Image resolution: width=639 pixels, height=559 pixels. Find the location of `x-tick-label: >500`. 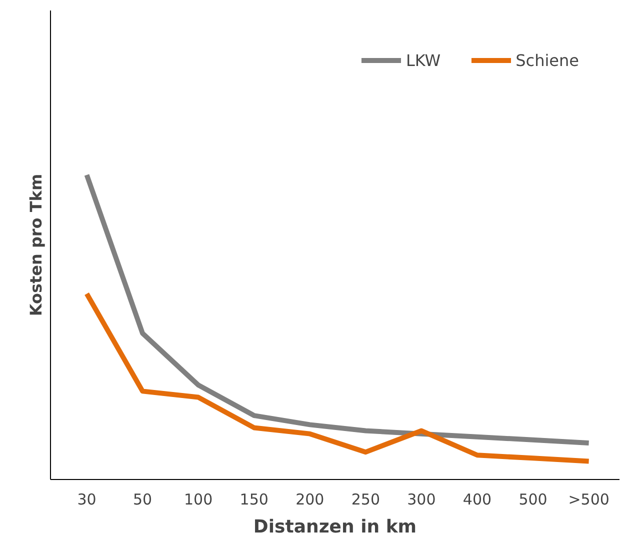

x-tick-label: >500 is located at coordinates (589, 499).